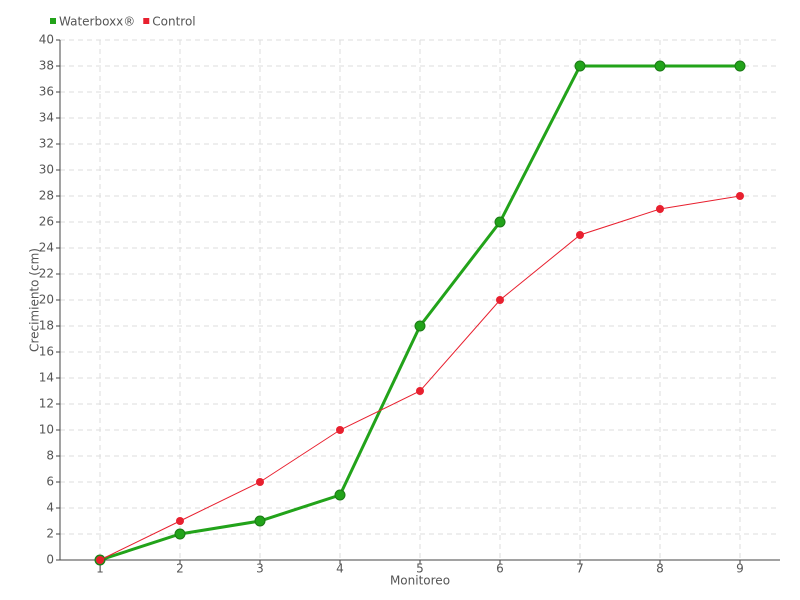 The height and width of the screenshot is (600, 800). Describe the element at coordinates (50, 482) in the screenshot. I see `y-tick-label: 6` at that location.